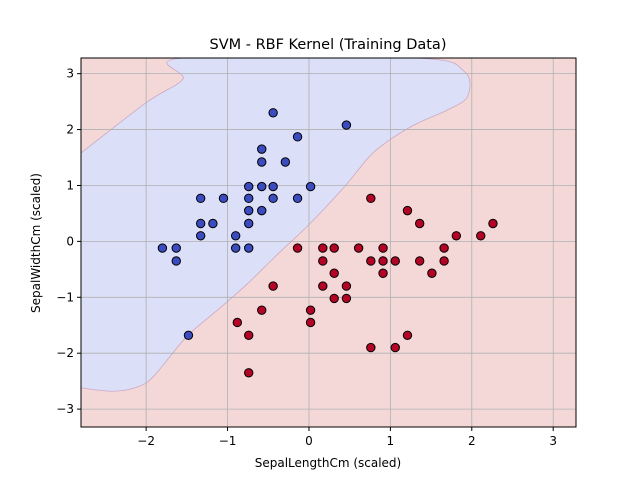 The height and width of the screenshot is (480, 640). I want to click on y-tick-label: 0, so click(70, 241).